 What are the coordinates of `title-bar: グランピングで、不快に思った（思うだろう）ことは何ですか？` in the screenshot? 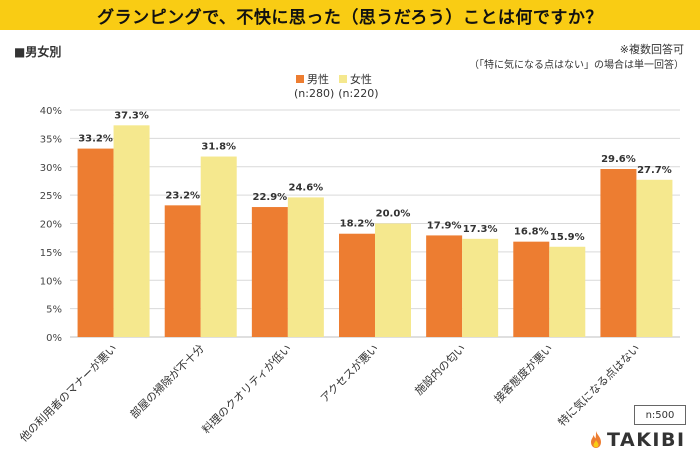 It's located at (350, 15).